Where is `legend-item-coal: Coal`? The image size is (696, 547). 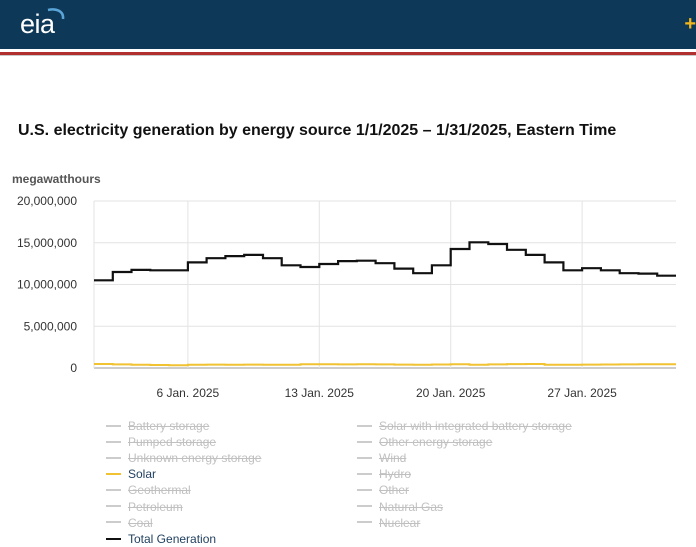 legend-item-coal: Coal is located at coordinates (129, 523).